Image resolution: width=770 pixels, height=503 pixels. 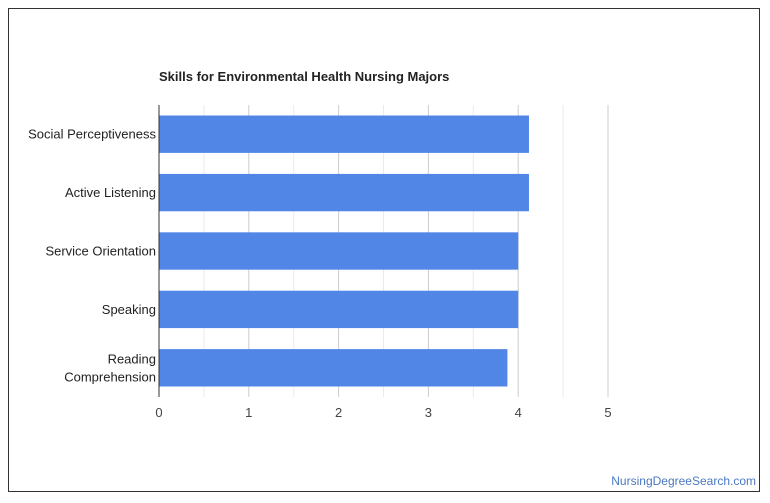 What do you see at coordinates (339, 309) in the screenshot?
I see `bar-speaking` at bounding box center [339, 309].